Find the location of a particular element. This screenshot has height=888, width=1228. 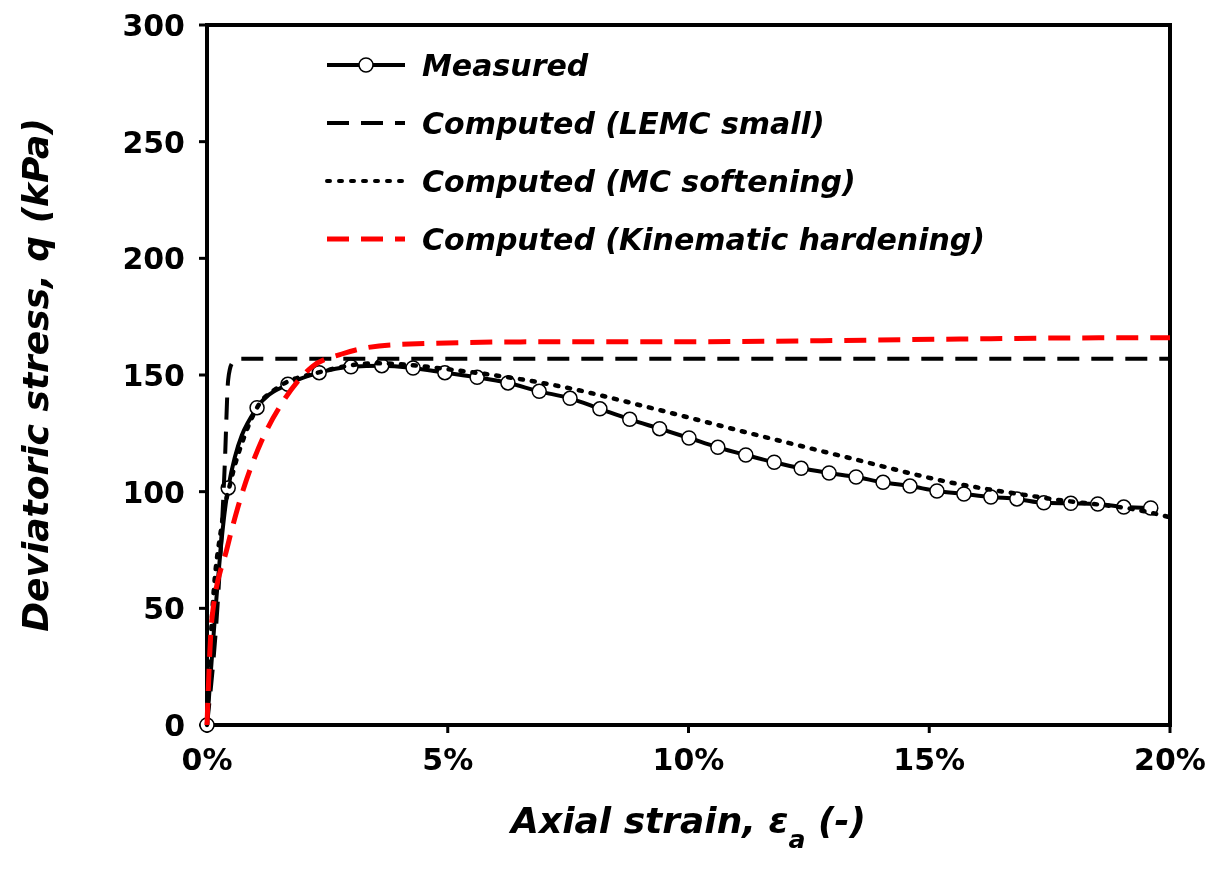

y-tick-label: 300 is located at coordinates (153, 25).